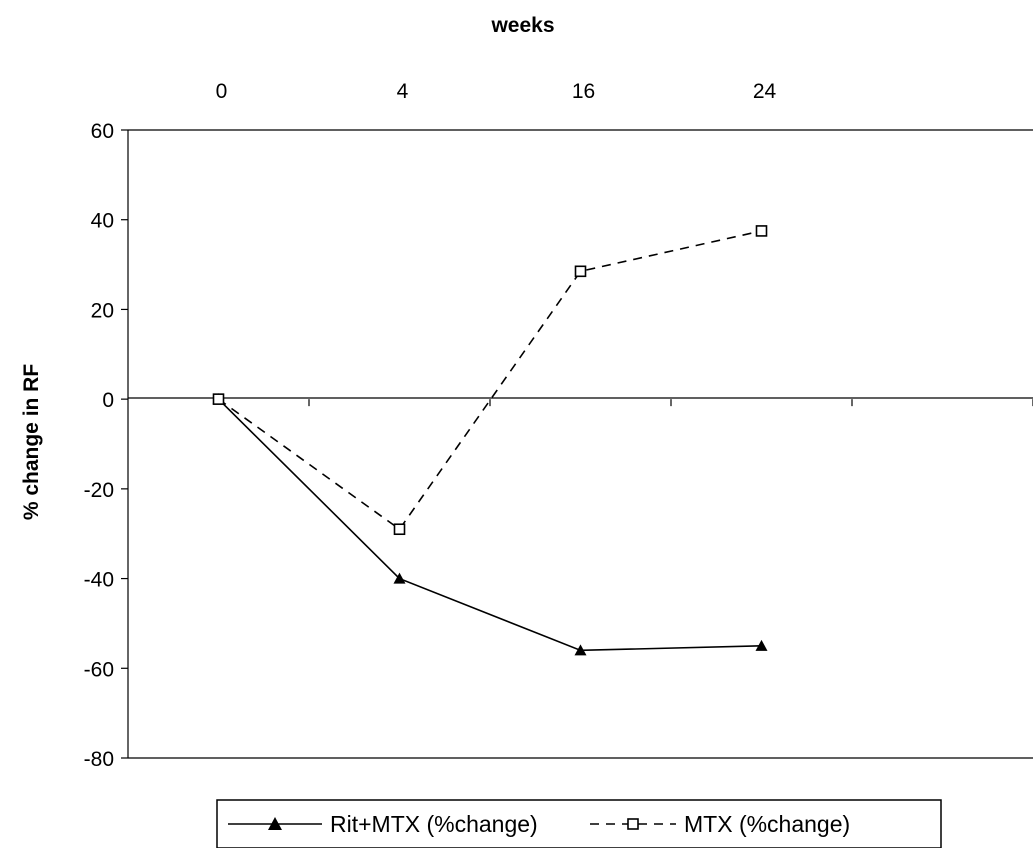  Describe the element at coordinates (275, 823) in the screenshot. I see `legend-marker-filled-triangle-icon` at that location.